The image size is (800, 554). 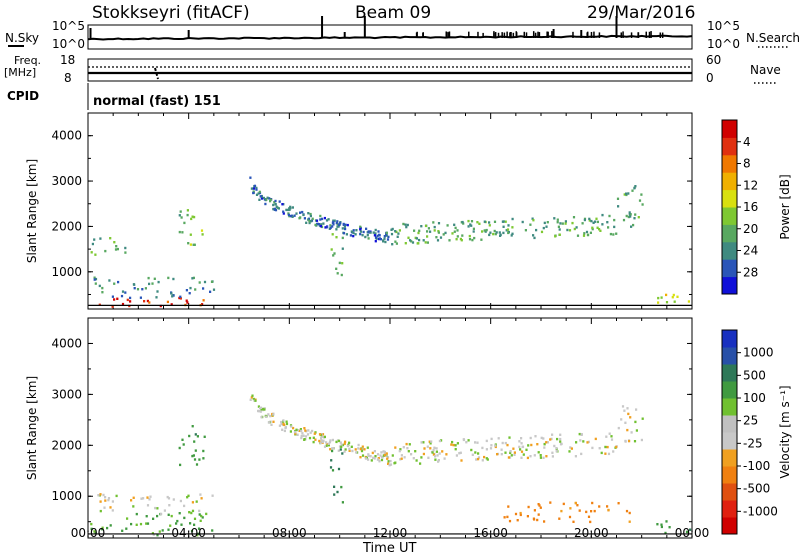 What do you see at coordinates (750, 207) in the screenshot?
I see `colorbar-tick-label: 16` at bounding box center [750, 207].